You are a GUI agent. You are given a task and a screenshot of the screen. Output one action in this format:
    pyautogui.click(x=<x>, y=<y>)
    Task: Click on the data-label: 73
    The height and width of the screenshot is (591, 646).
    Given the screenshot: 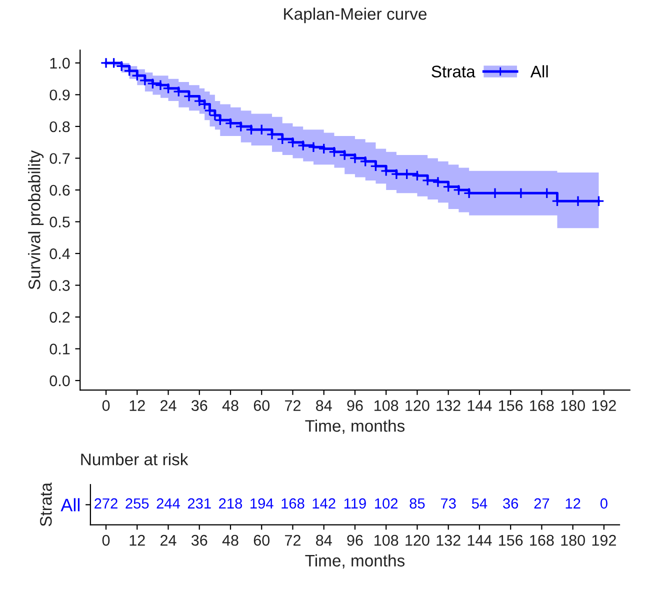 What is the action you would take?
    pyautogui.click(x=448, y=503)
    